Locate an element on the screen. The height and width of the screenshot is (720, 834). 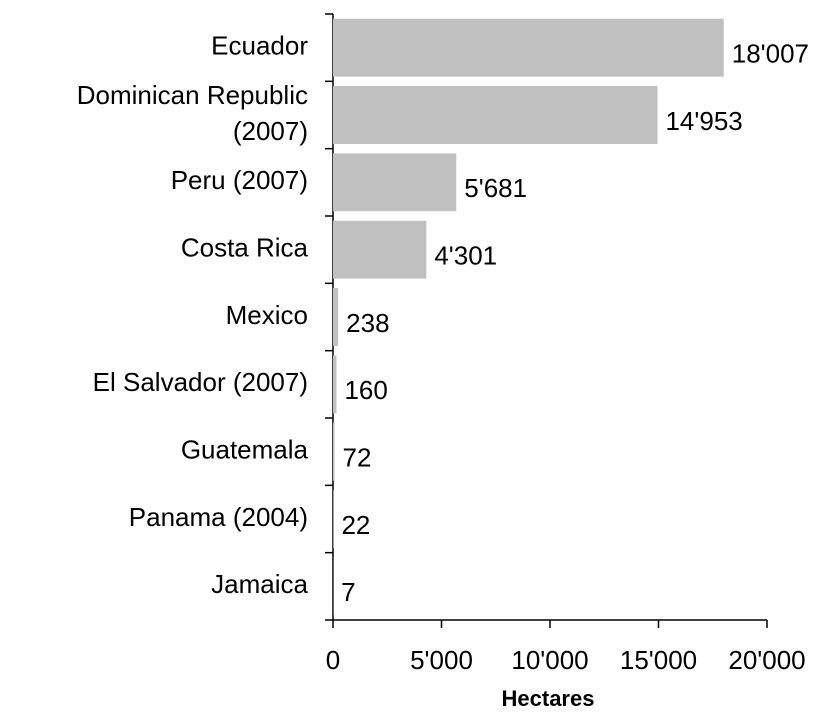
x-tick-label: 0 is located at coordinates (333, 660).